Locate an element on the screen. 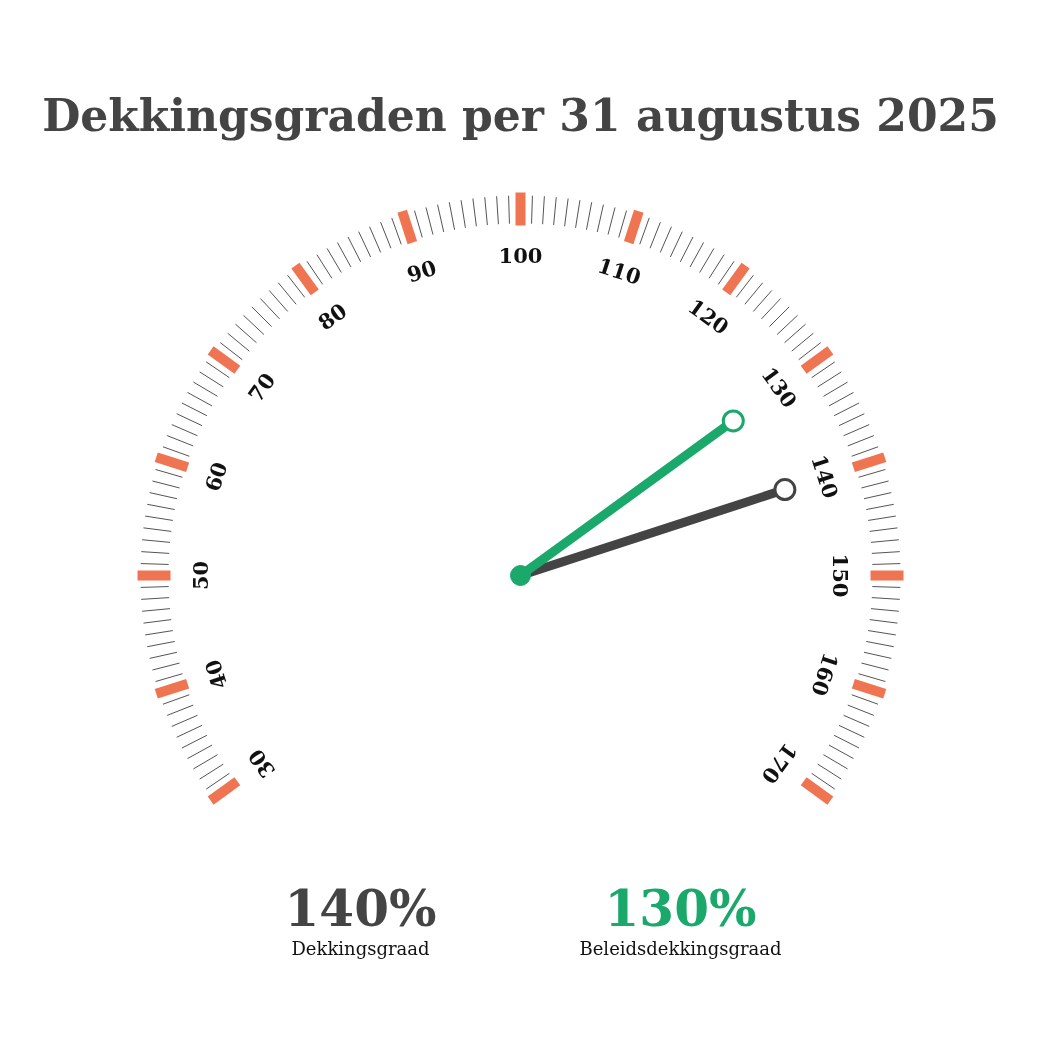 The image size is (1042, 1042). text: 50 is located at coordinates (200, 575).